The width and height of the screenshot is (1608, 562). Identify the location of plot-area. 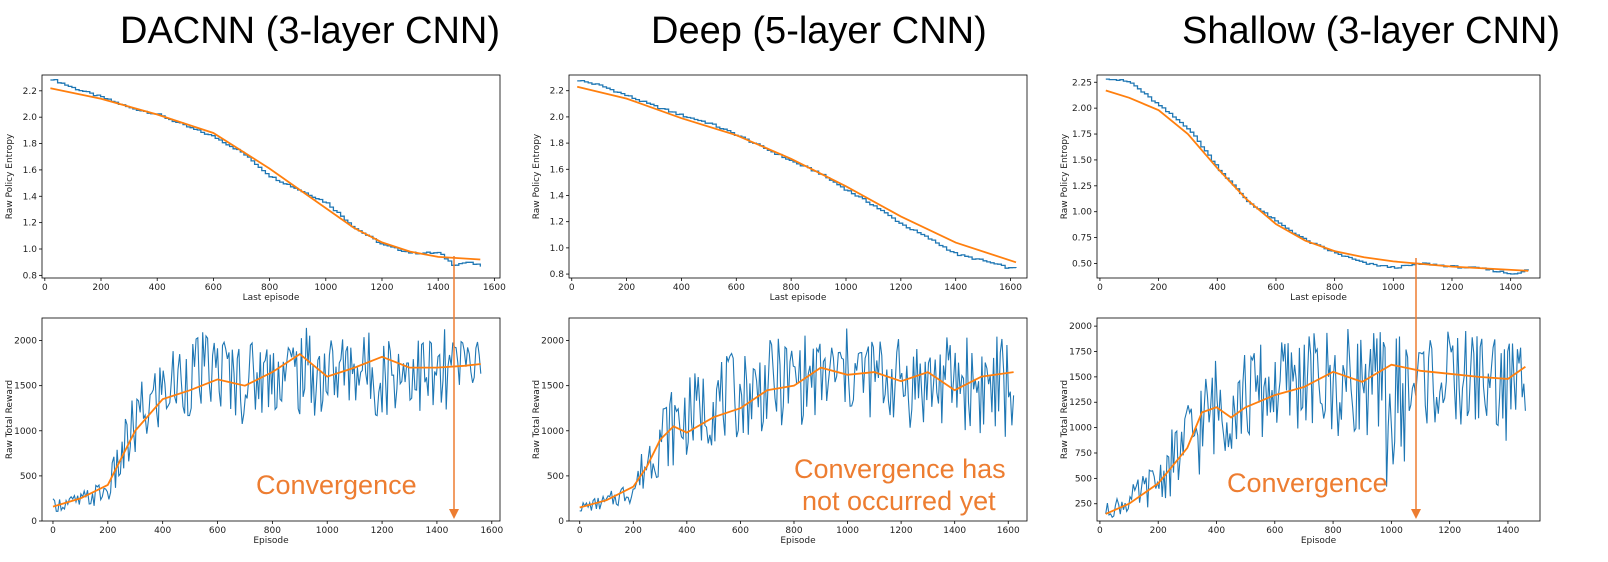
(1318, 176).